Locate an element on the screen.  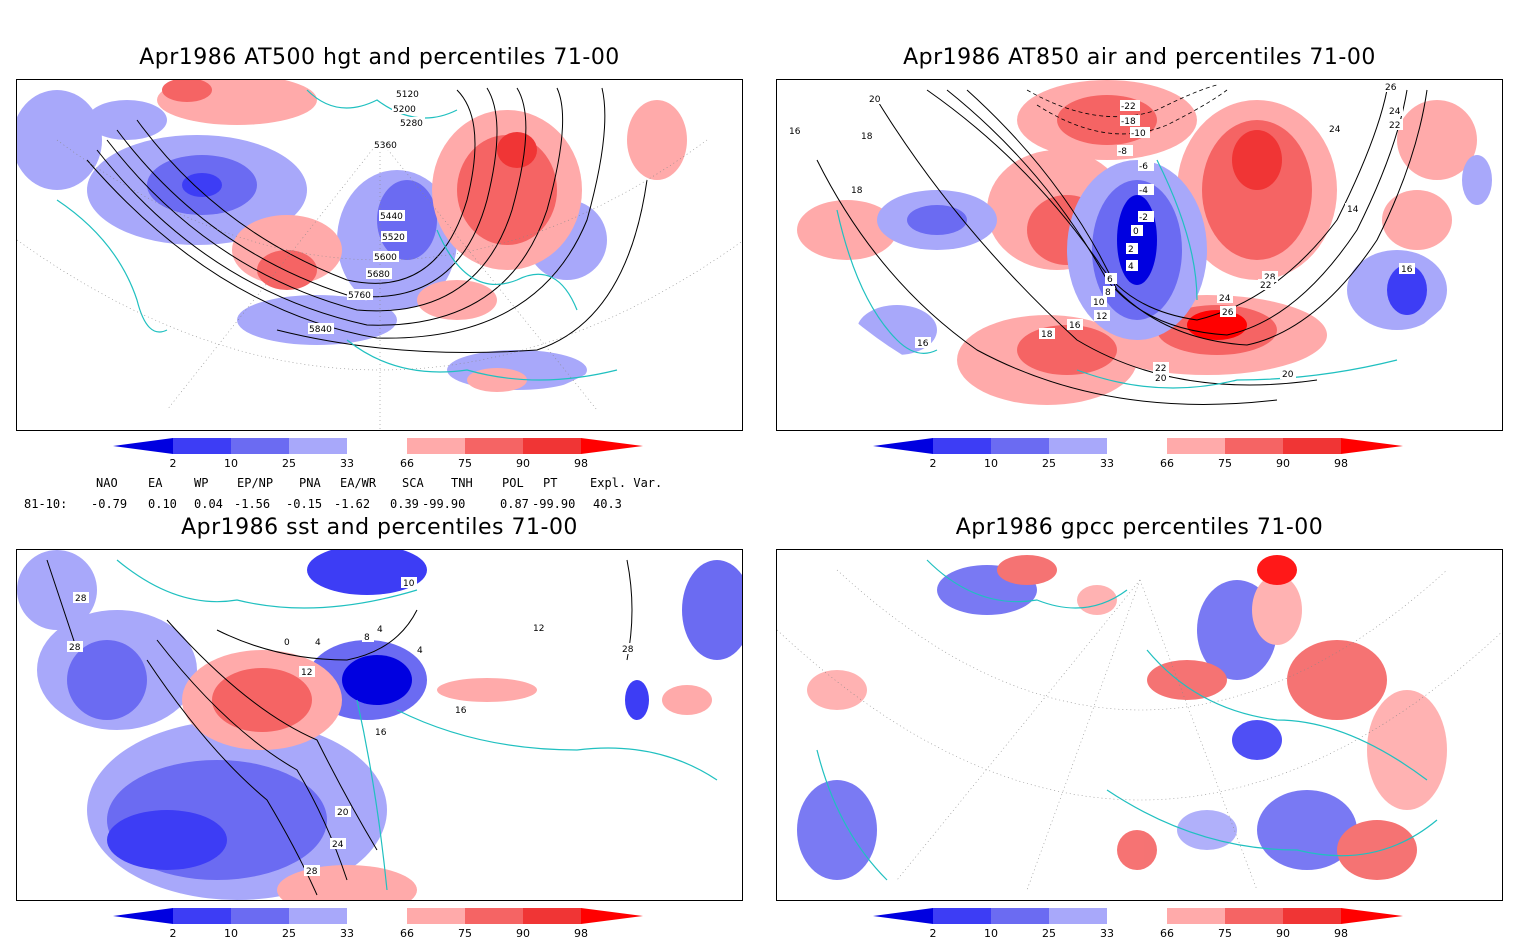
index-header-pt: PT is located at coordinates (550, 483).